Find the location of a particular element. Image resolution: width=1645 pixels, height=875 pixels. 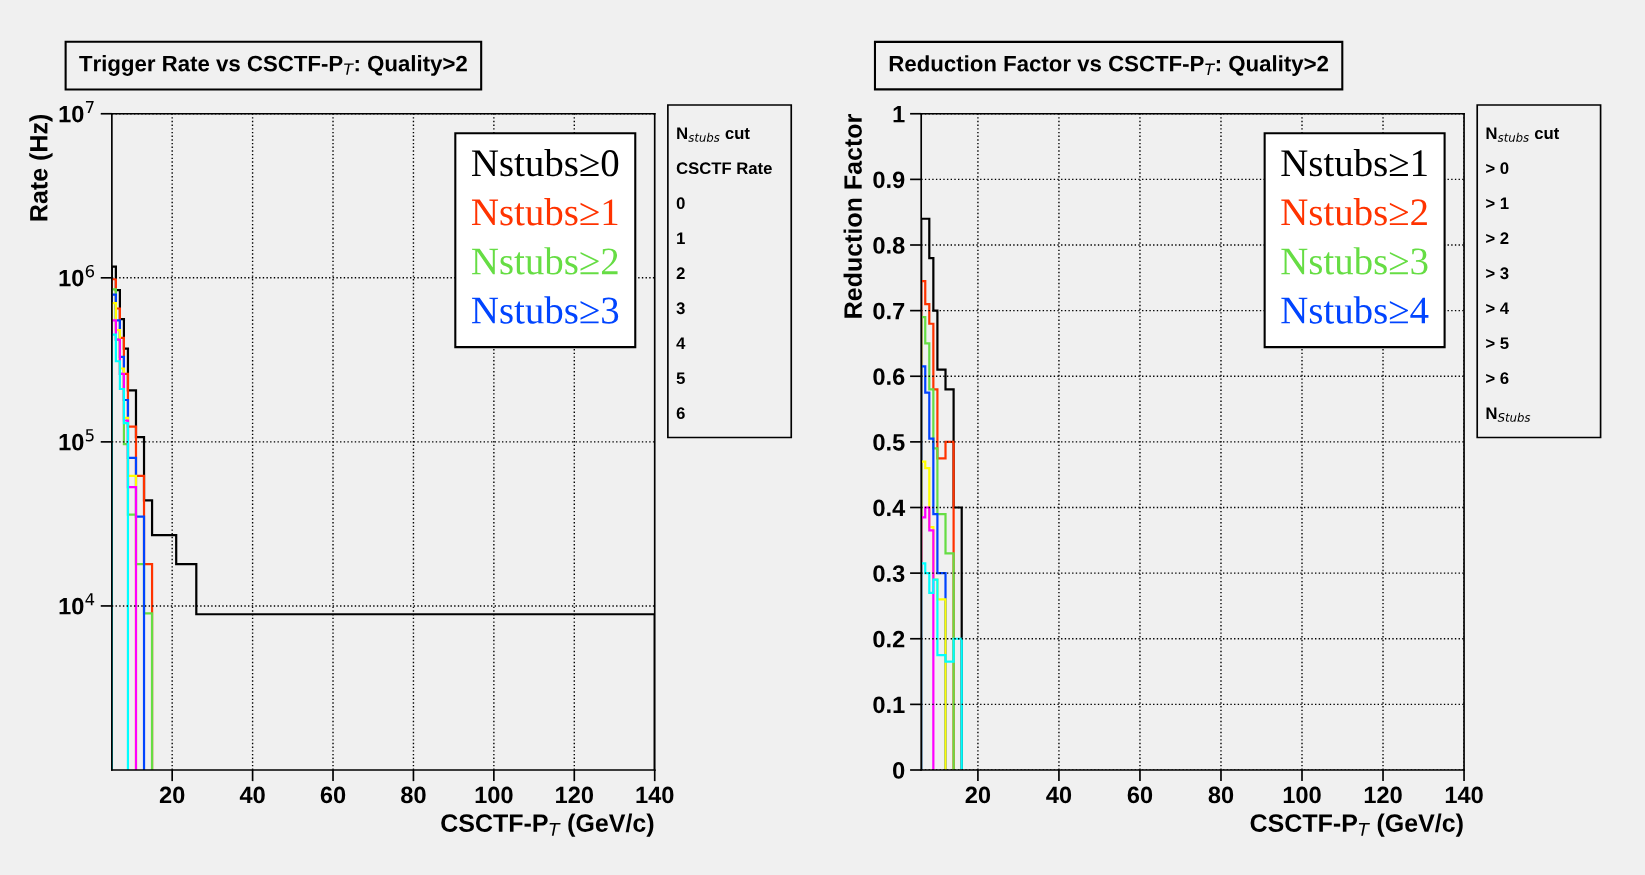

text: Nstubs≥4 is located at coordinates (1355, 310).